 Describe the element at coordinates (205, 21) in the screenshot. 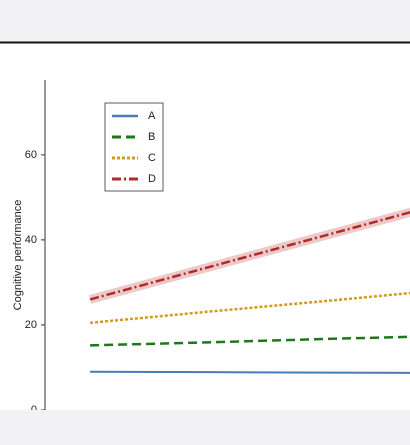

I see `top-band` at that location.